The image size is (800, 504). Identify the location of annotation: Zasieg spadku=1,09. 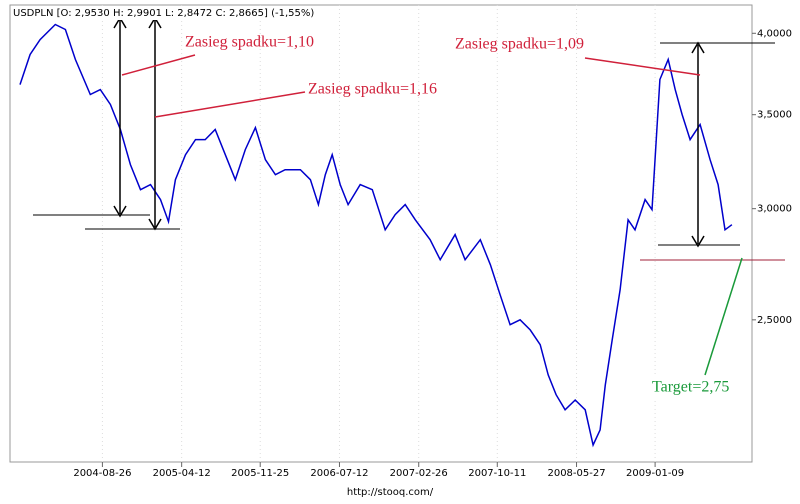
(519, 44).